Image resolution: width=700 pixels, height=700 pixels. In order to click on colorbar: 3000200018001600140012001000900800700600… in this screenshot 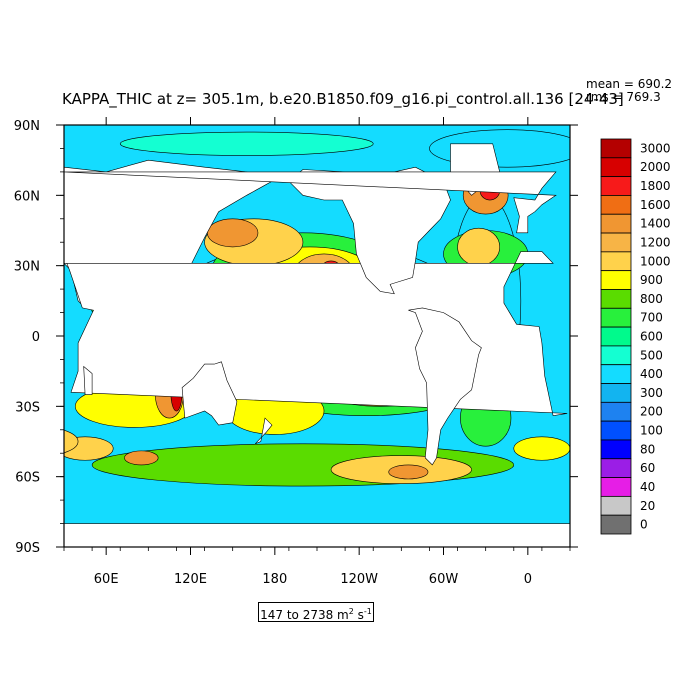, I will do `click(635, 336)`.